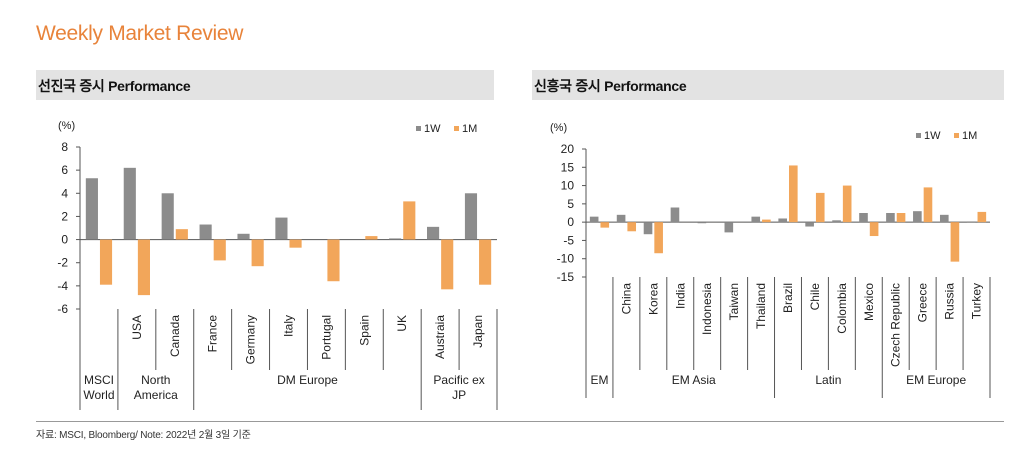  I want to click on right-y-tick-label: 10, so click(568, 186).